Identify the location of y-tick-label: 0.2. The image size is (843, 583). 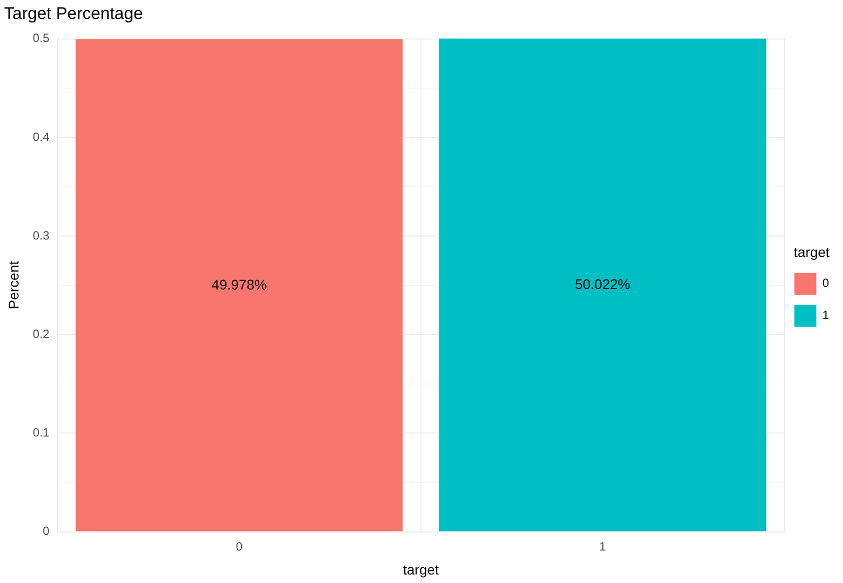
(41, 333).